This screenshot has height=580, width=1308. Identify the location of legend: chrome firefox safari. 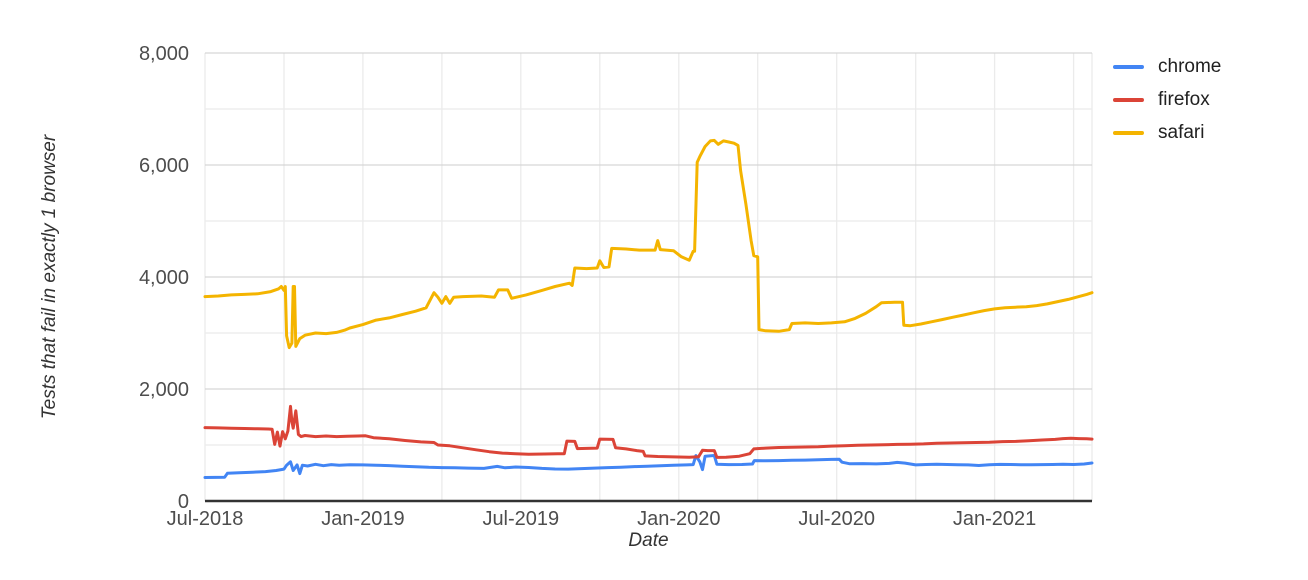
(1167, 99).